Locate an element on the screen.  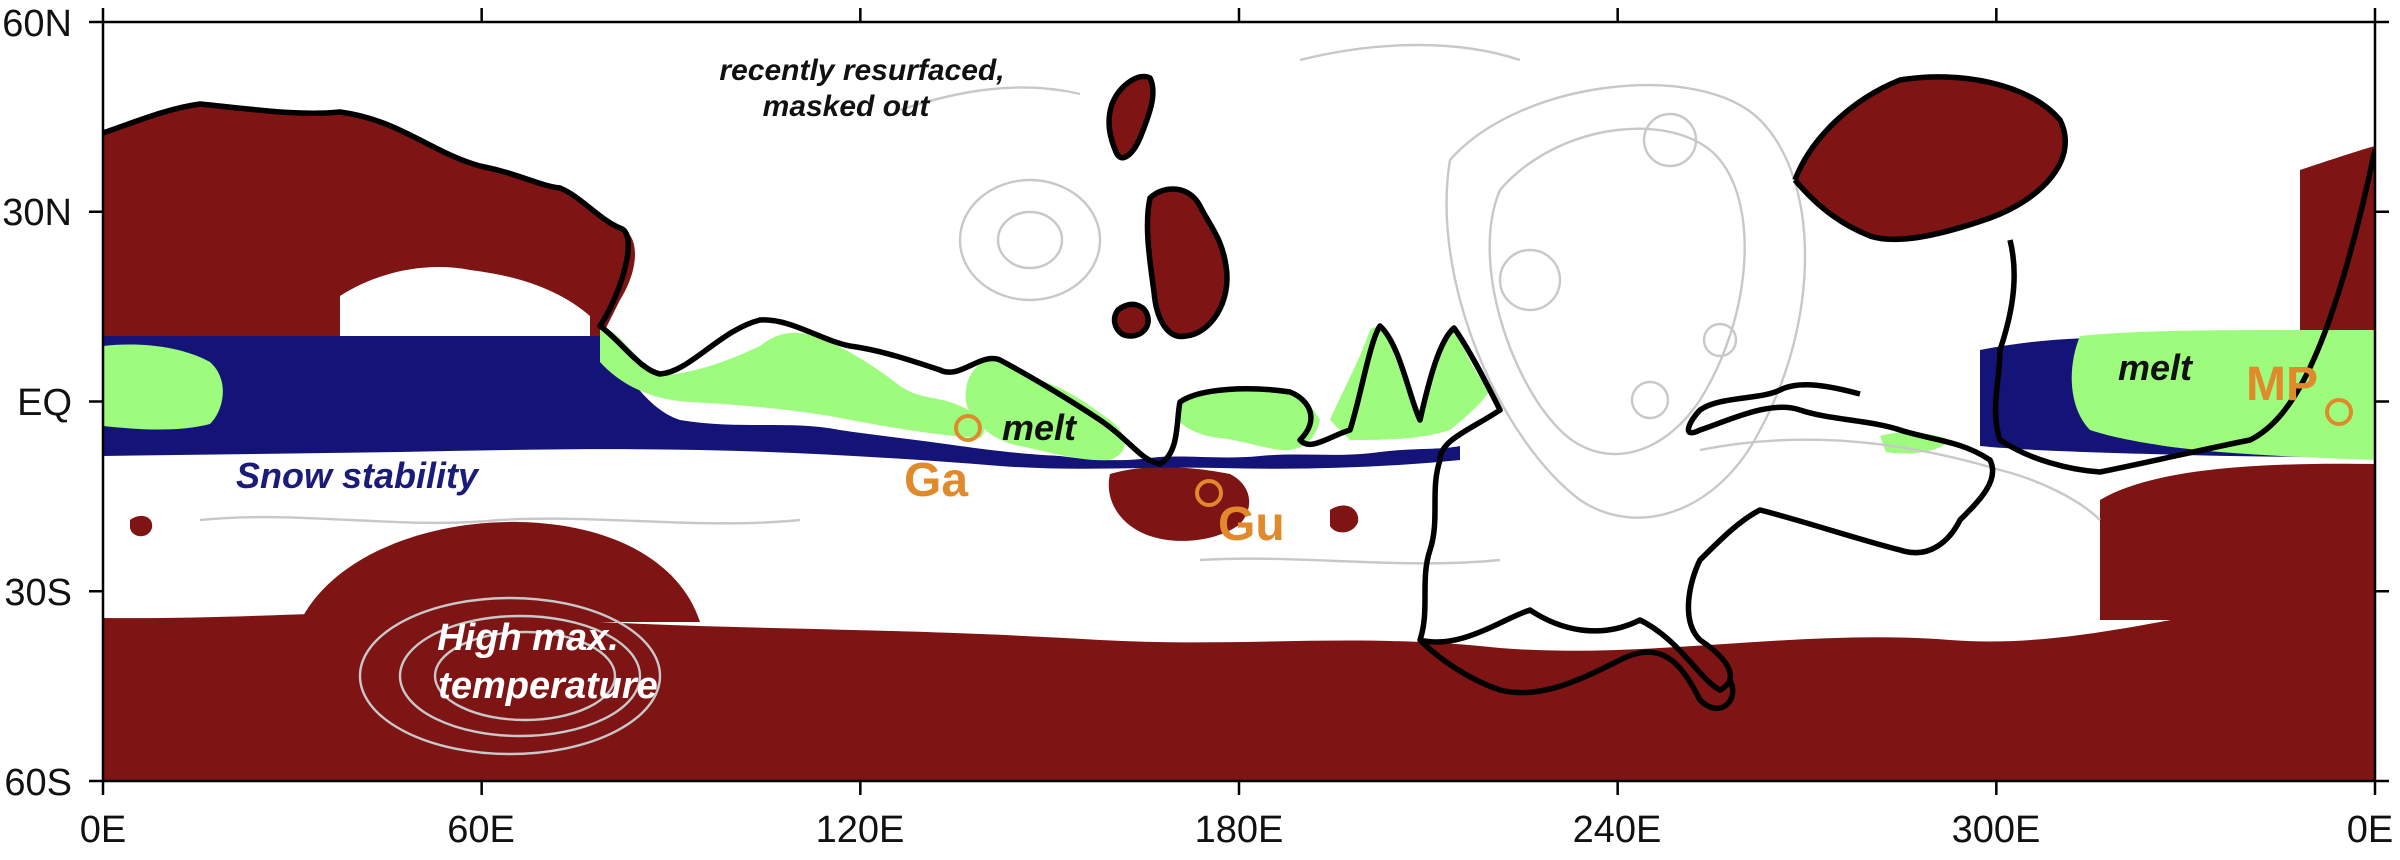
x-tick-360e: 0E is located at coordinates (2370, 830).